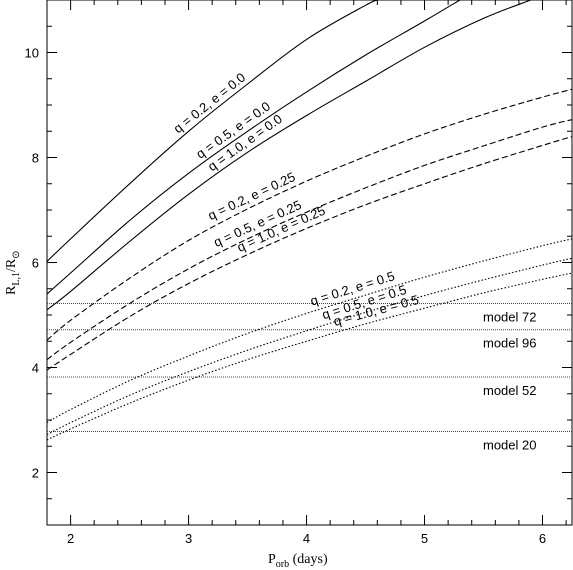 This screenshot has width=573, height=570. Describe the element at coordinates (188, 538) in the screenshot. I see `x-tick-label: 3` at that location.